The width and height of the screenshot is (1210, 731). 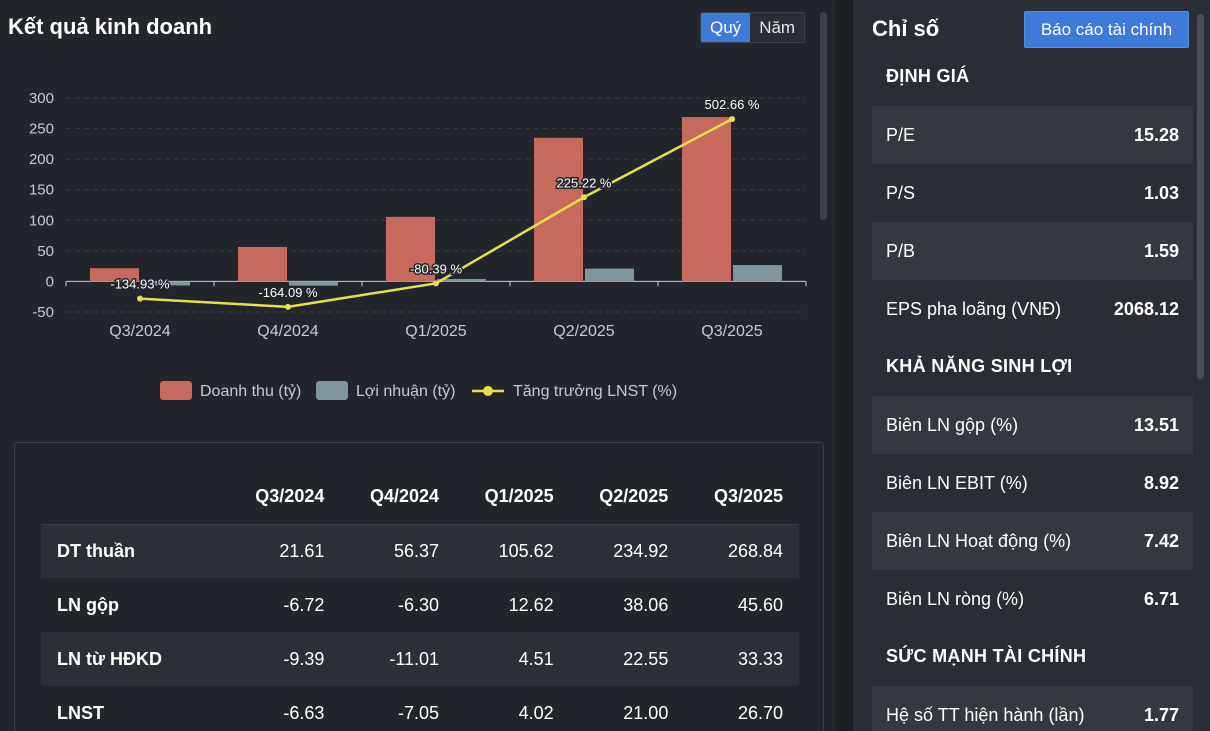 I want to click on table-cell: -6.63, so click(x=304, y=712).